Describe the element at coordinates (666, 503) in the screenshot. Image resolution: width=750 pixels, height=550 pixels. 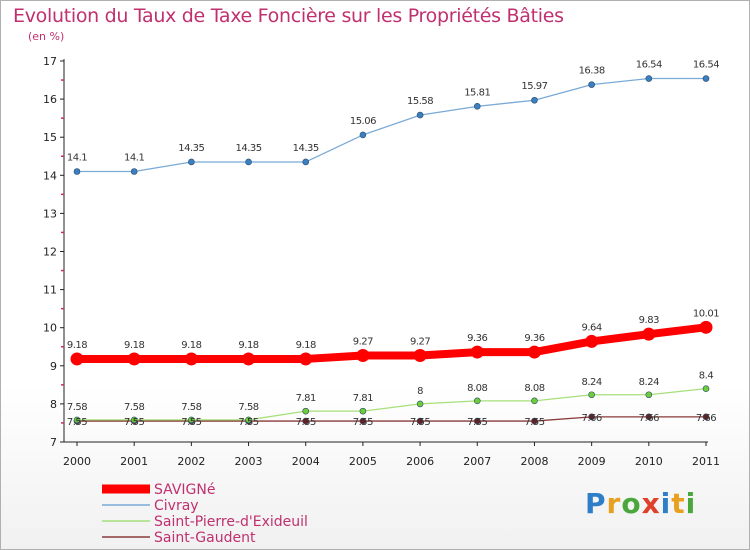
I see `brand-letter: i` at that location.